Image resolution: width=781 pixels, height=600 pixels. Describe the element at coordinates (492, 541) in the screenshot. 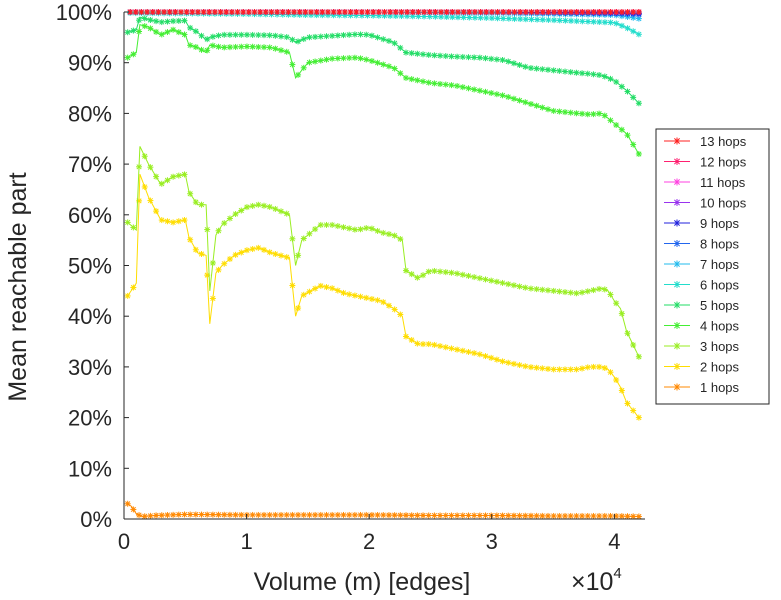

I see `x-tick-label: 3` at that location.